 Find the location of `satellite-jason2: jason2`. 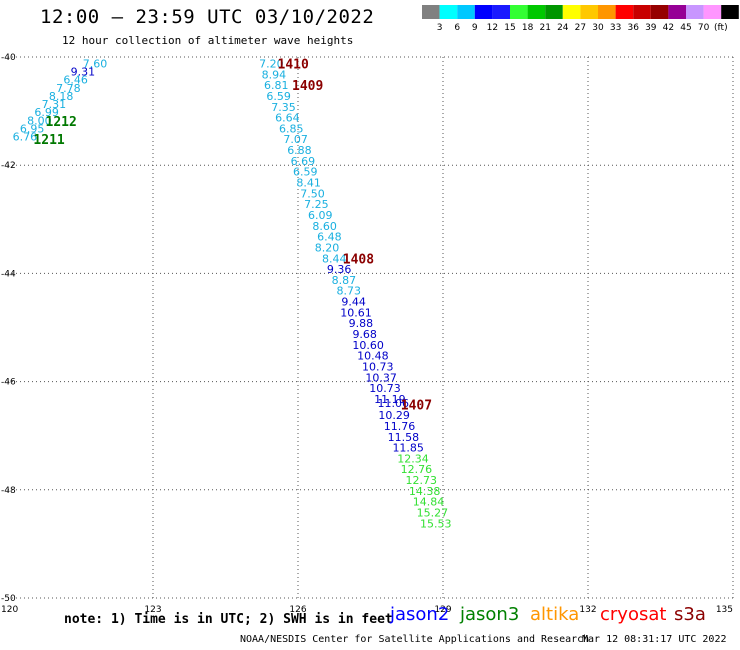

satellite-jason2: jason2 is located at coordinates (420, 614).